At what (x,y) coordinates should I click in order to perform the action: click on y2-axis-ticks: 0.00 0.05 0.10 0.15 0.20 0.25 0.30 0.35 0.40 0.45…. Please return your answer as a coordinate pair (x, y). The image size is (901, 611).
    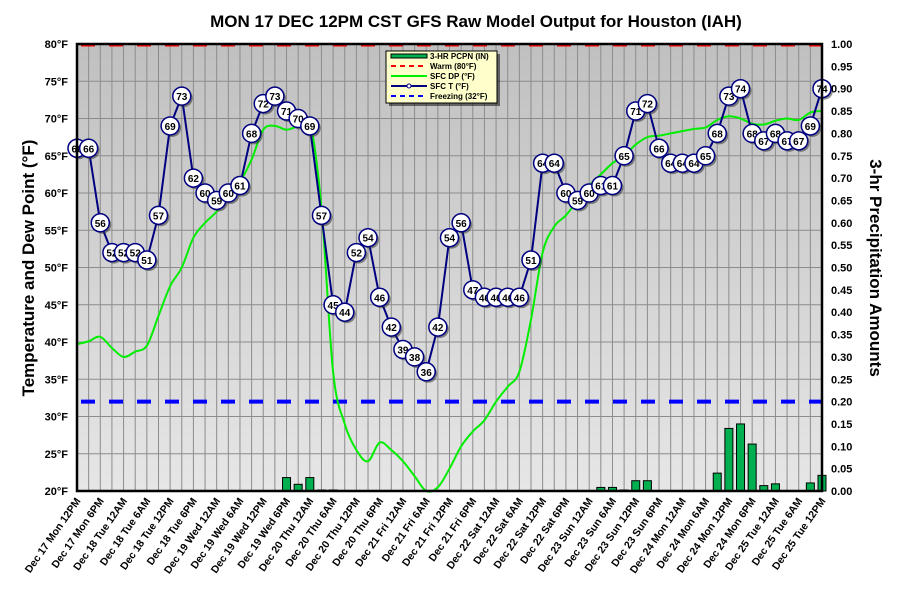
    Looking at the image, I should click on (841, 268).